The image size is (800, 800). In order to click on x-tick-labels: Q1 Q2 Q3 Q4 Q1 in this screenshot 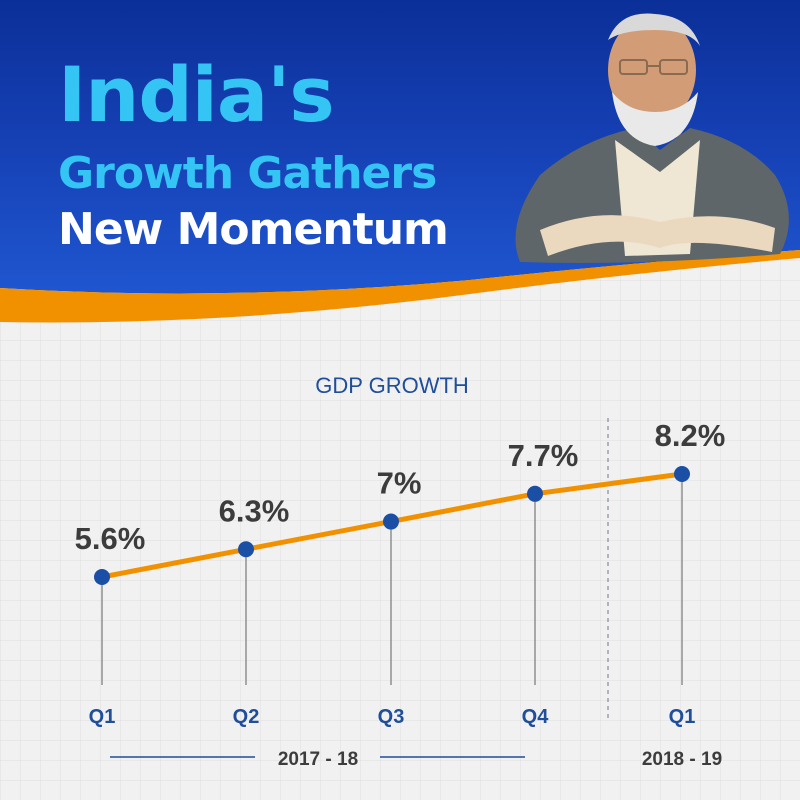, I will do `click(392, 717)`.